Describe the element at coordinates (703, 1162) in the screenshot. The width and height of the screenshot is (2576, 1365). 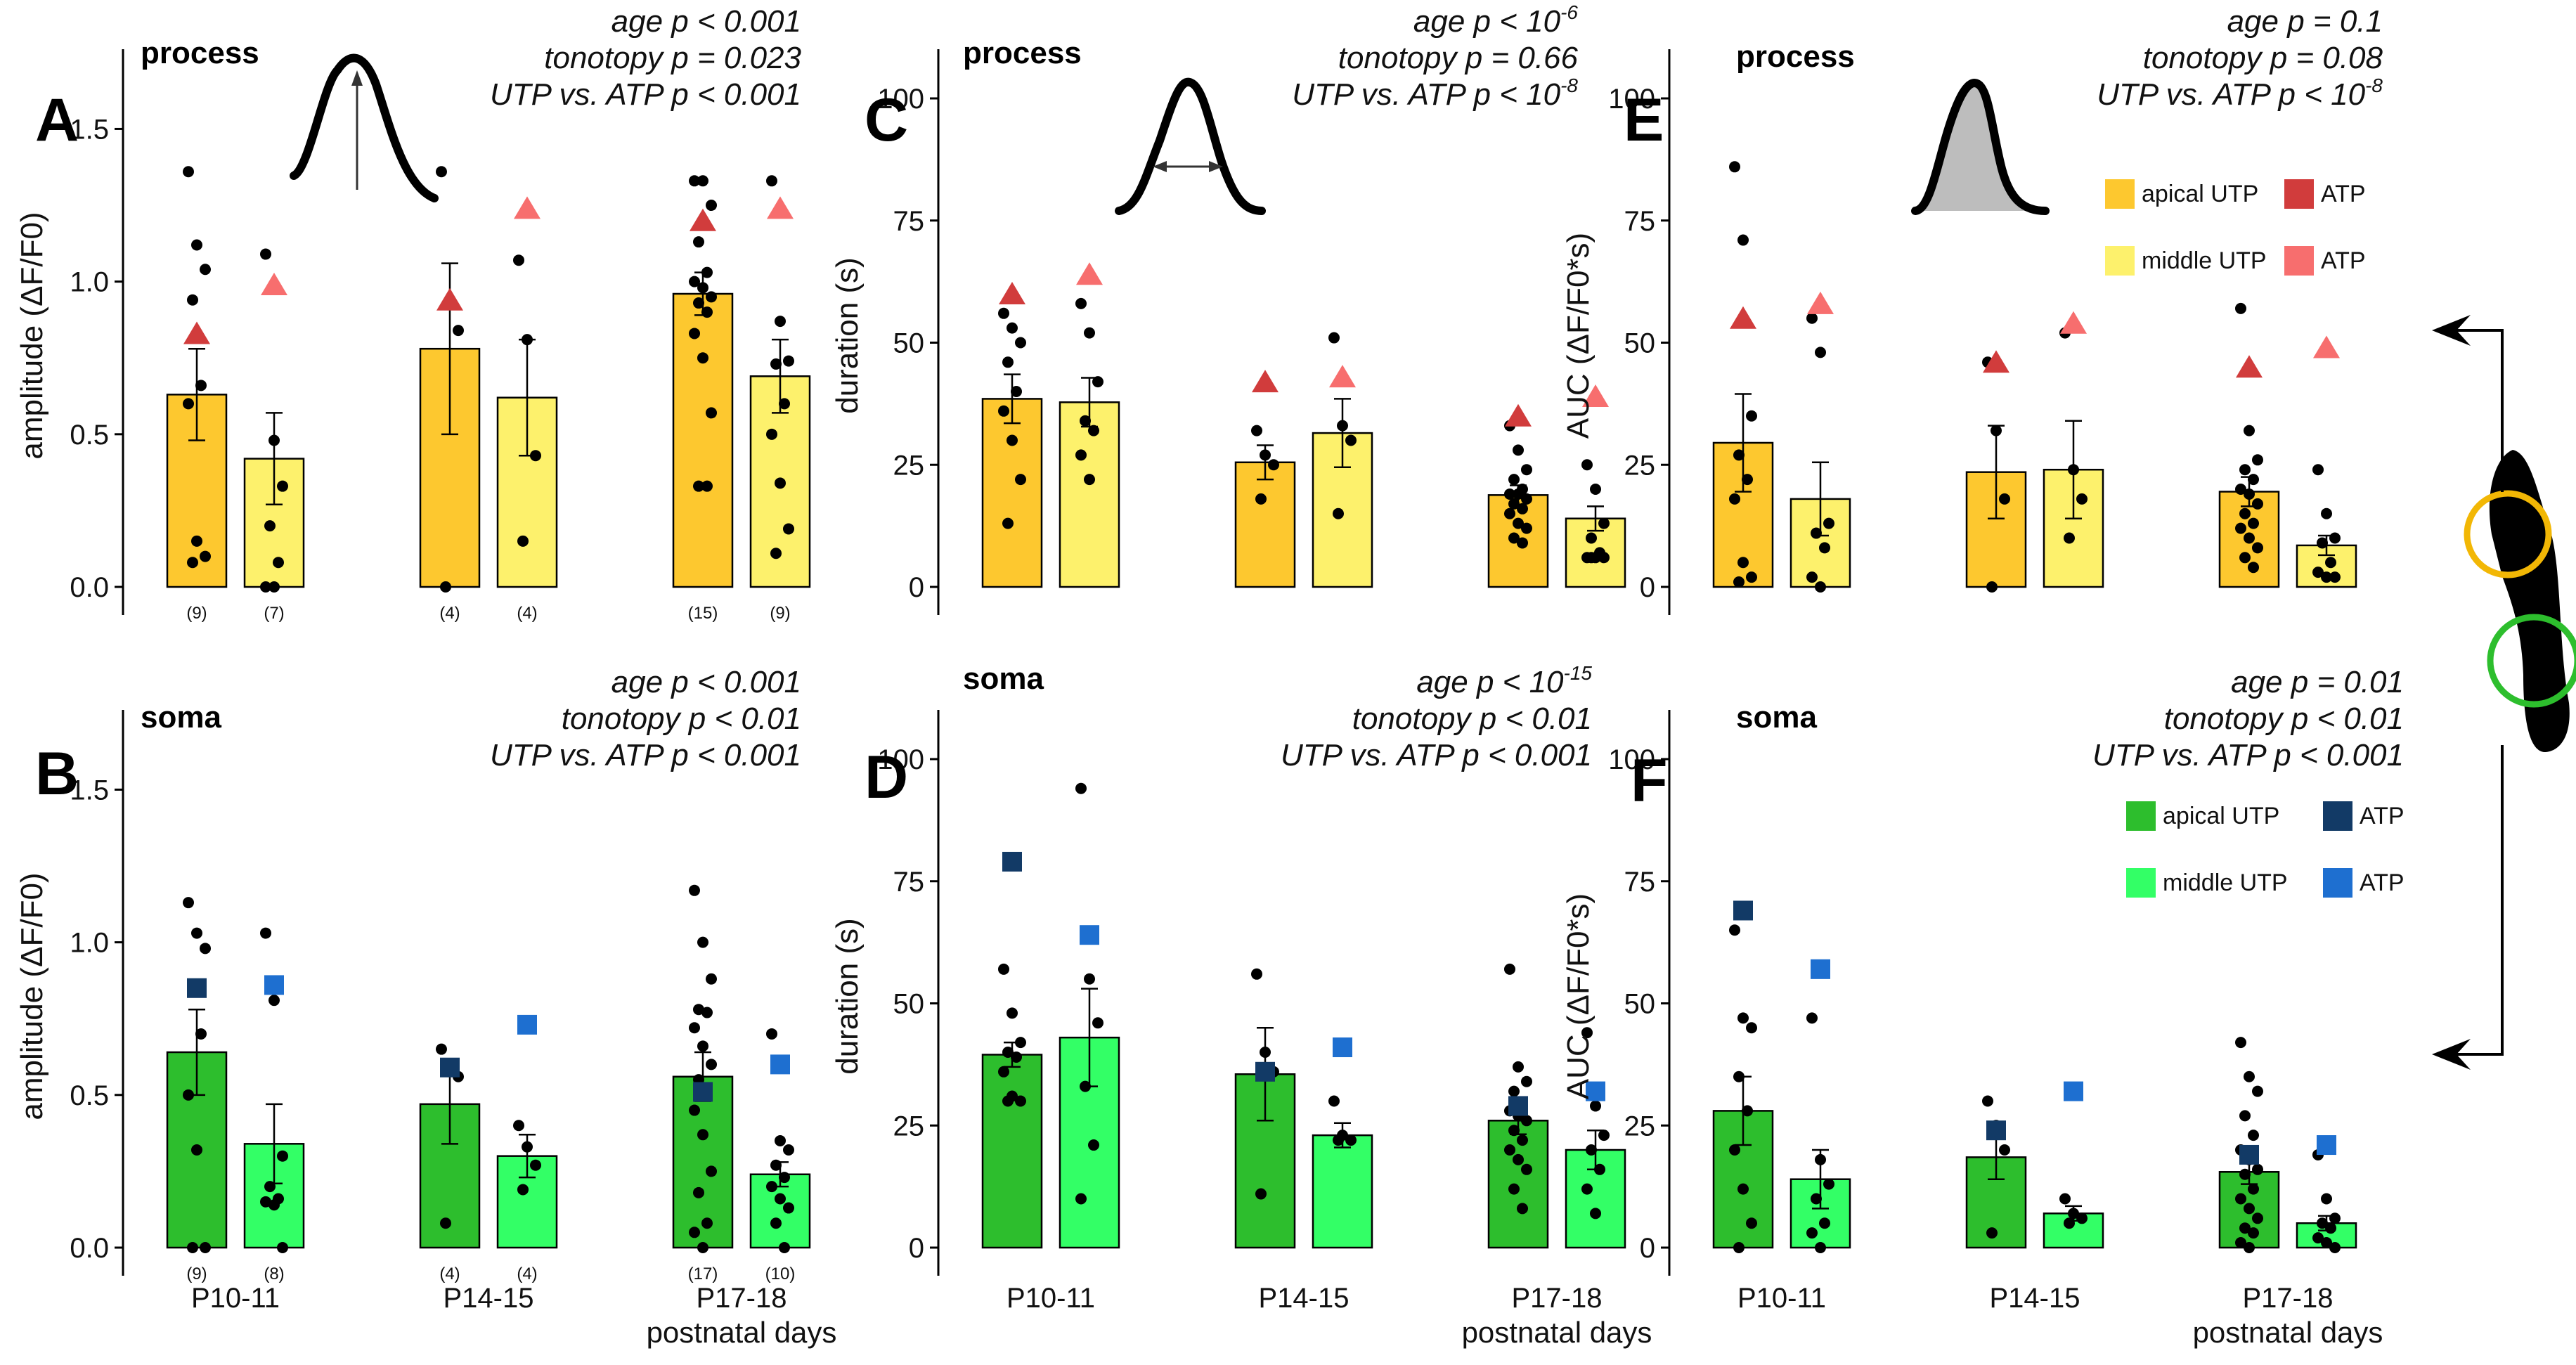
I see `bar-apical` at that location.